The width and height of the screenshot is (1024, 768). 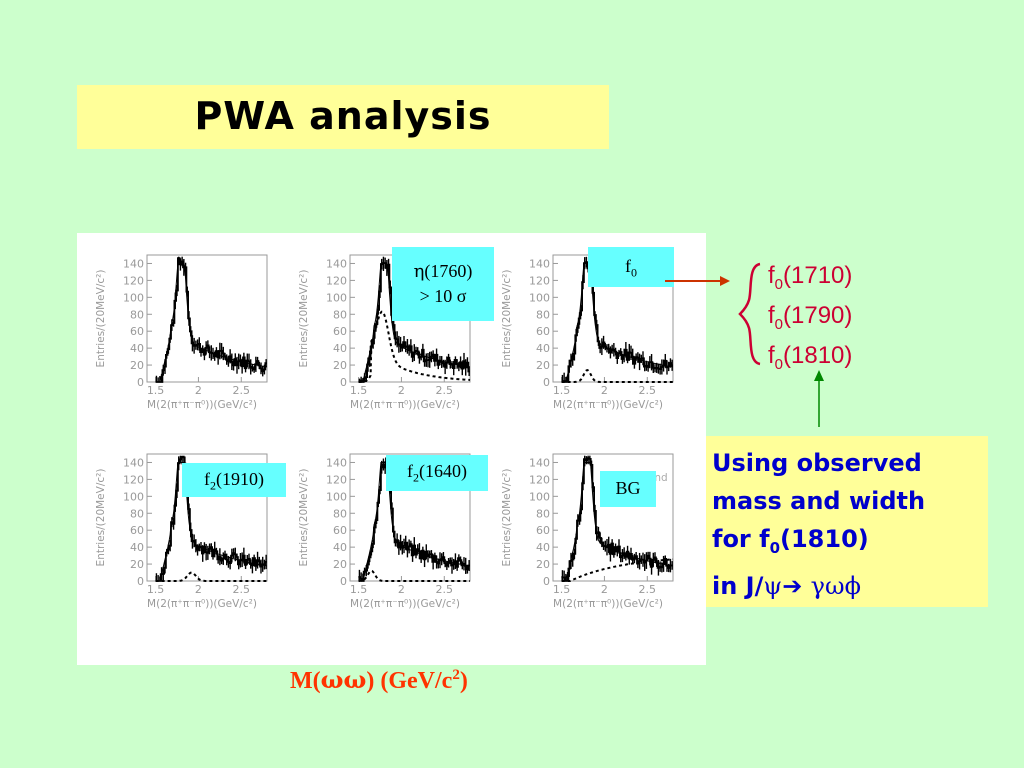 I want to click on xlabel-suffix: ) (GeV/c, so click(x=409, y=681).